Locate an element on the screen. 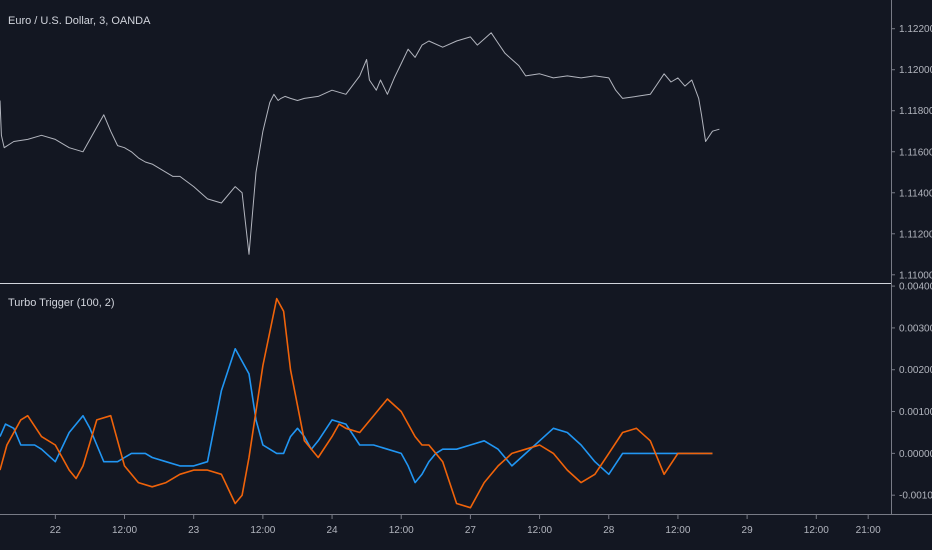  indicator-y-tick-label: 0.00400 is located at coordinates (915, 287).